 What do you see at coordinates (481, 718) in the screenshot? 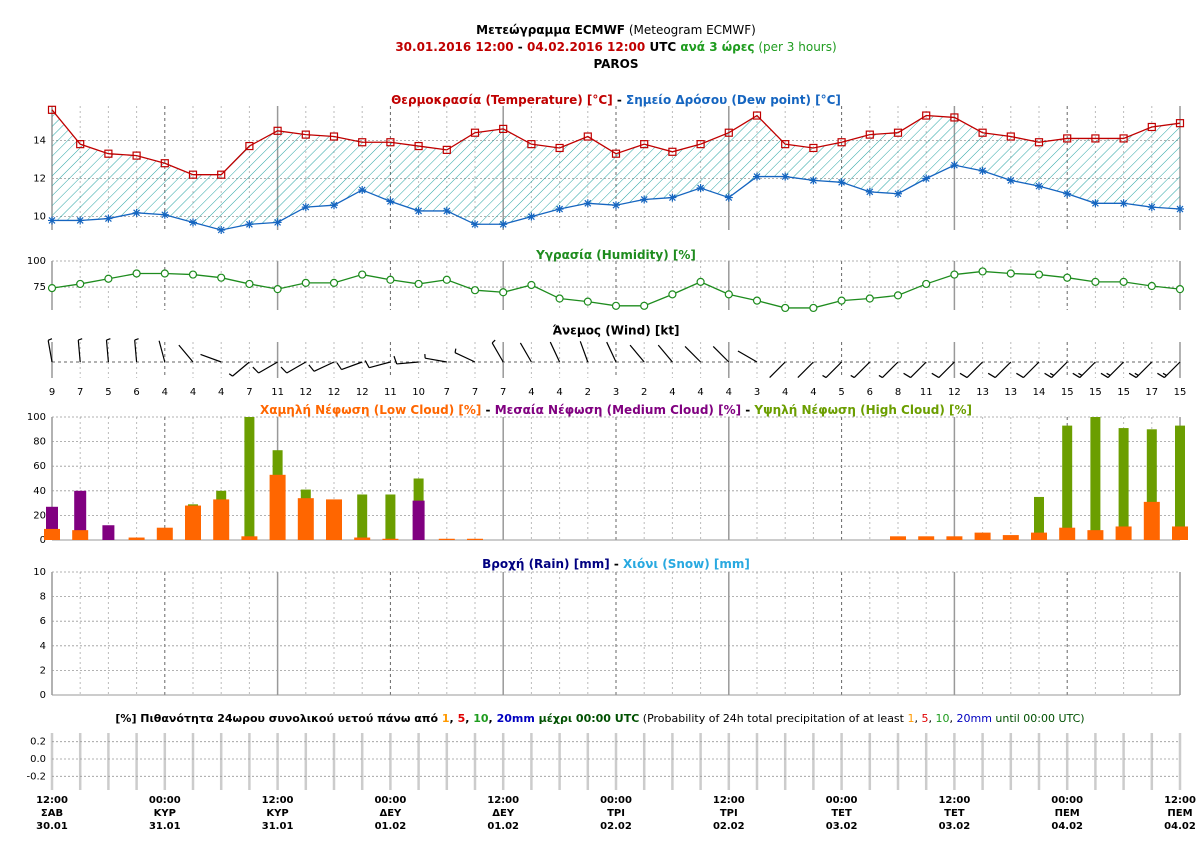
I see `title-part: 10` at bounding box center [481, 718].